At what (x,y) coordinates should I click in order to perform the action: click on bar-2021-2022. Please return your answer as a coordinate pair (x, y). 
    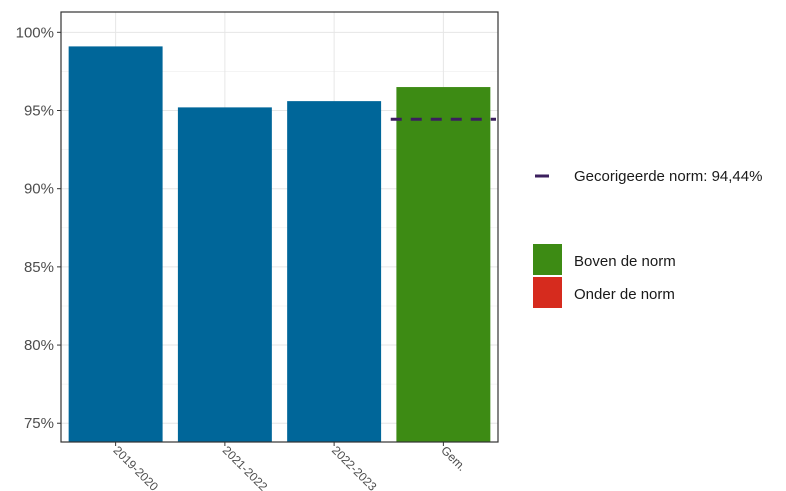
    Looking at the image, I should click on (224, 274).